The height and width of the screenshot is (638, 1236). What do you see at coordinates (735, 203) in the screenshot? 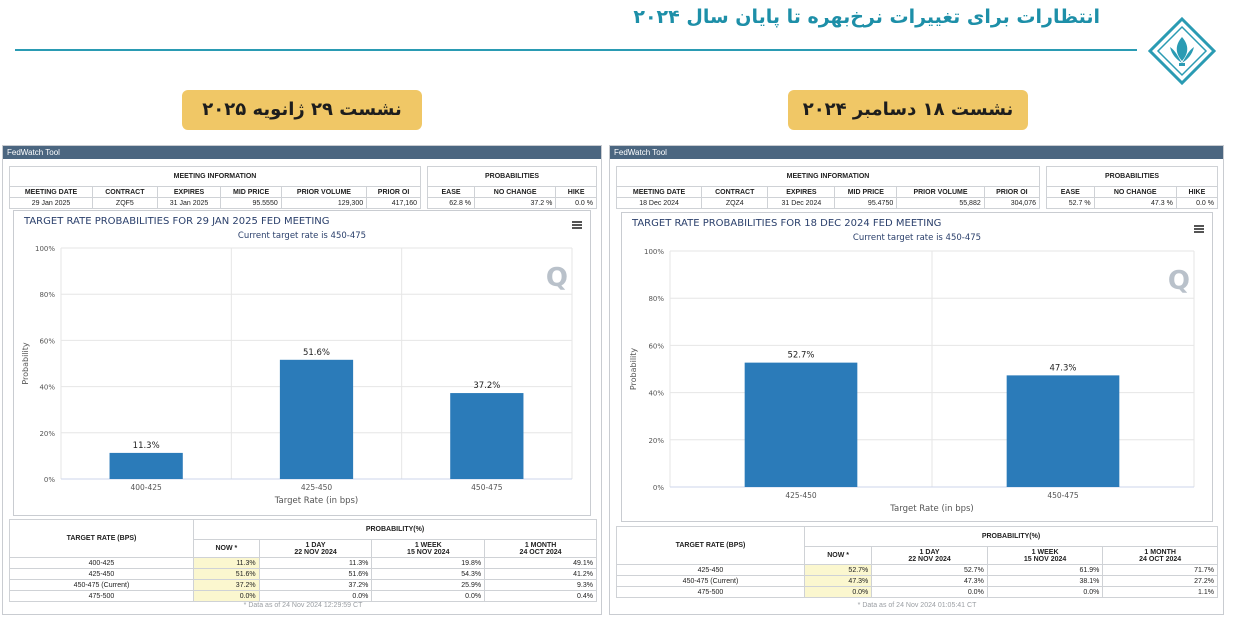
I see `contract-cell: ZQZ4` at bounding box center [735, 203].